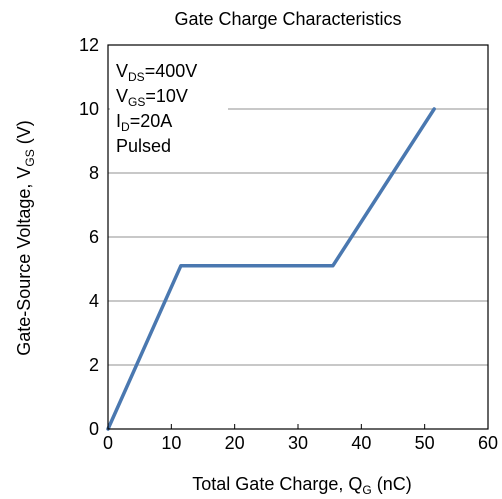  What do you see at coordinates (94, 173) in the screenshot?
I see `y-tick-label: 8` at bounding box center [94, 173].